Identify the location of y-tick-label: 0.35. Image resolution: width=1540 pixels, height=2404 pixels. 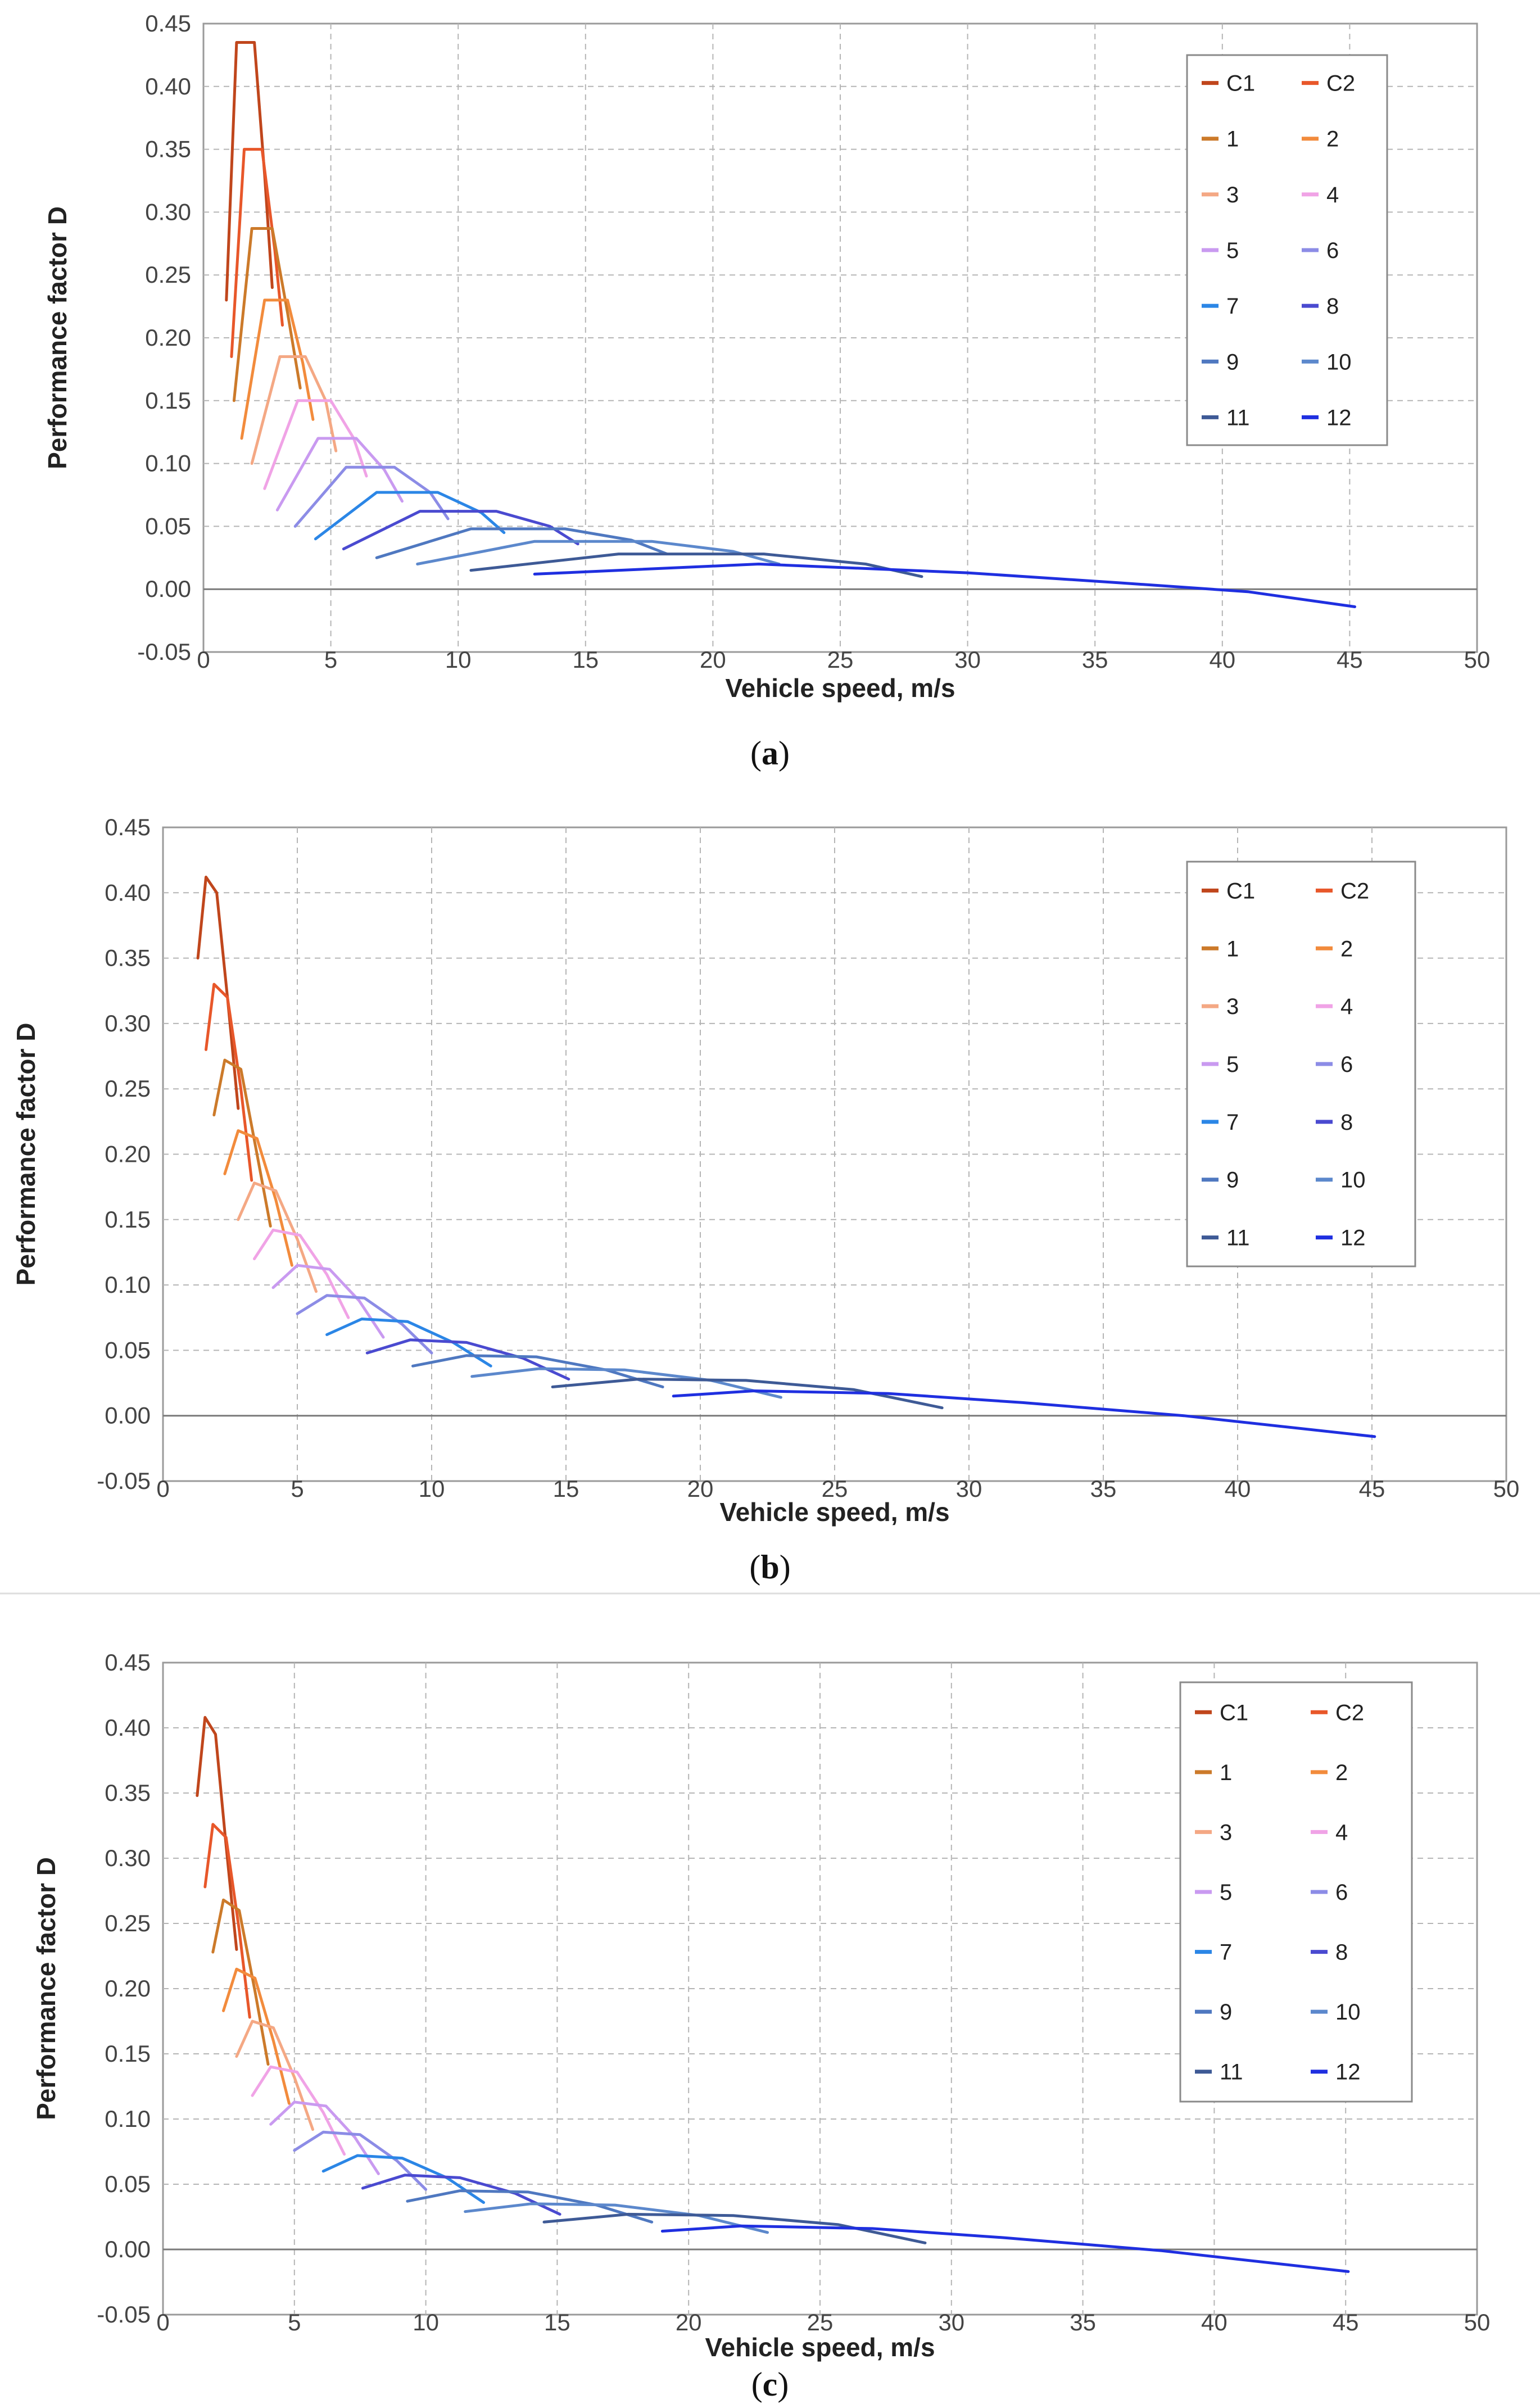
(128, 1793).